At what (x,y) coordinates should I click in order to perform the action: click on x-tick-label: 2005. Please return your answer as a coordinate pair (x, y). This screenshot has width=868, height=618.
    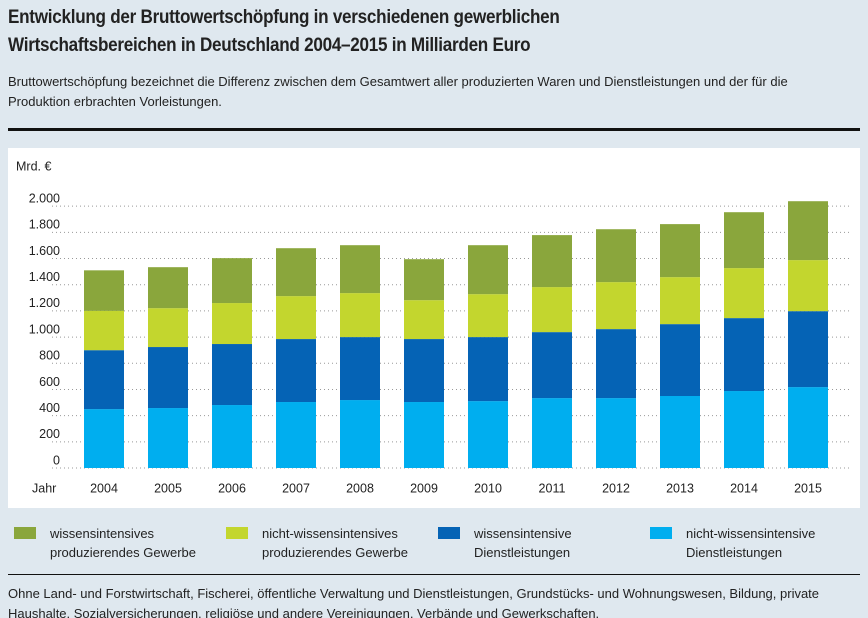
    Looking at the image, I should click on (168, 488).